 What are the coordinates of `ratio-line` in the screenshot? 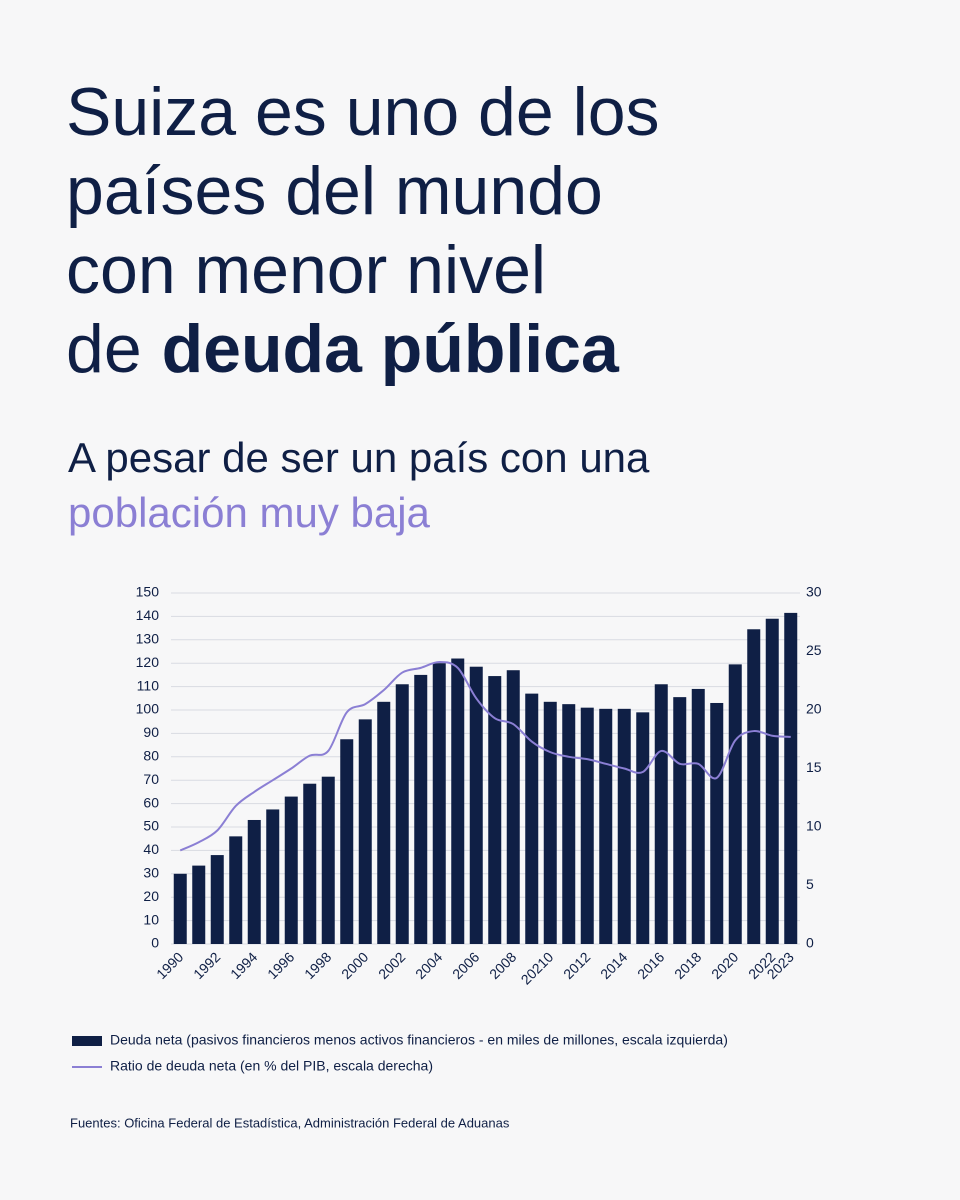 It's located at (485, 756).